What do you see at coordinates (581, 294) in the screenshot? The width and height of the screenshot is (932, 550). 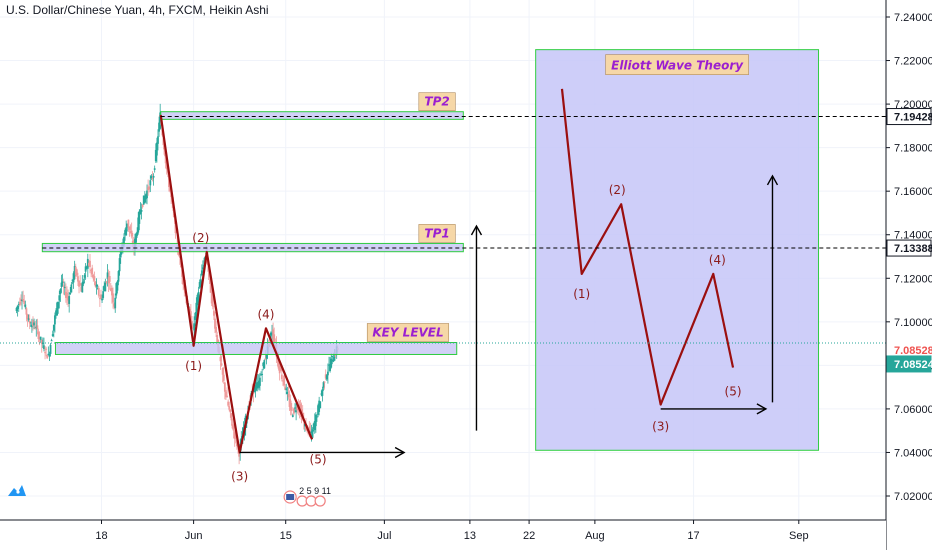 I see `wave-right-label-1: (1)` at bounding box center [581, 294].